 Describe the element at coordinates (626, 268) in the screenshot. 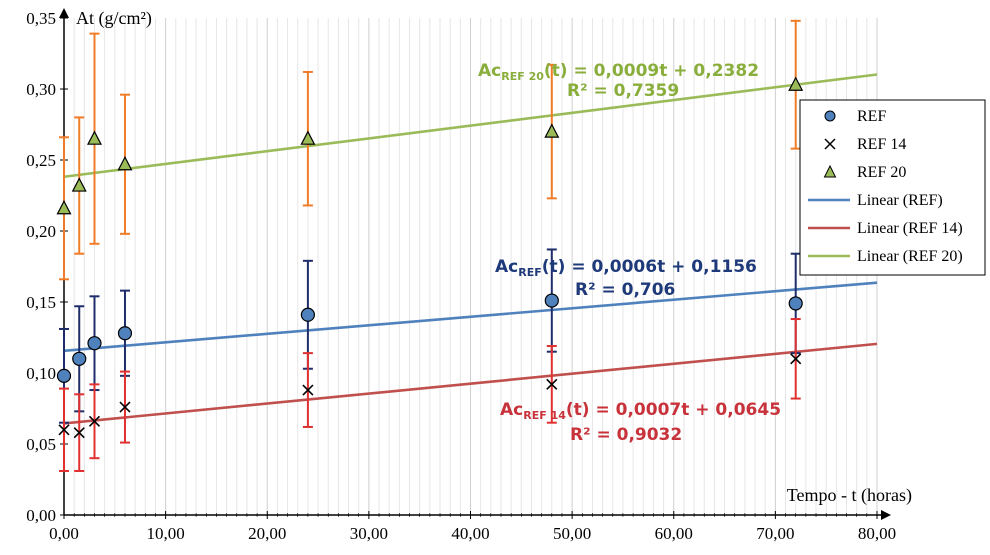

I see `equation-label: AcREF(t) = 0,0006t + 0,1156` at that location.